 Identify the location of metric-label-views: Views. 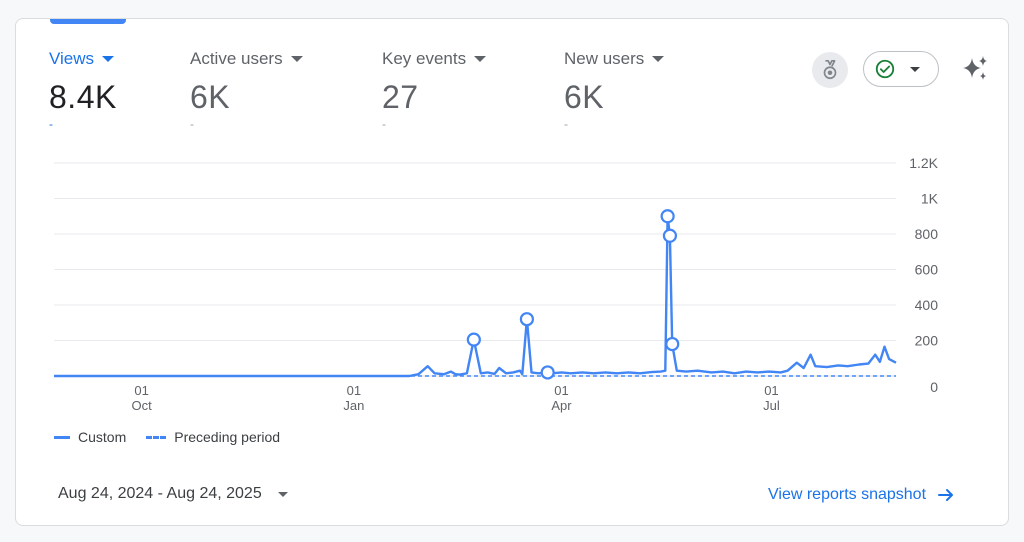
(72, 58).